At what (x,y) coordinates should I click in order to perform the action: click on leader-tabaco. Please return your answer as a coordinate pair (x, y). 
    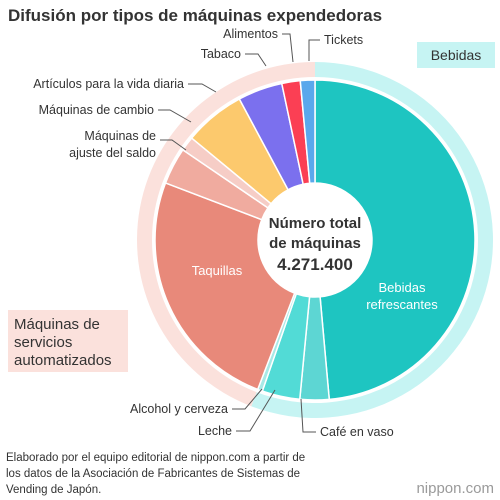
    Looking at the image, I should click on (256, 60).